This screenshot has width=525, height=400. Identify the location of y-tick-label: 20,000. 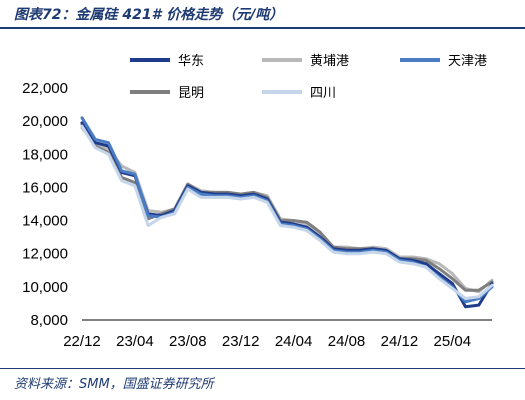
(45, 121).